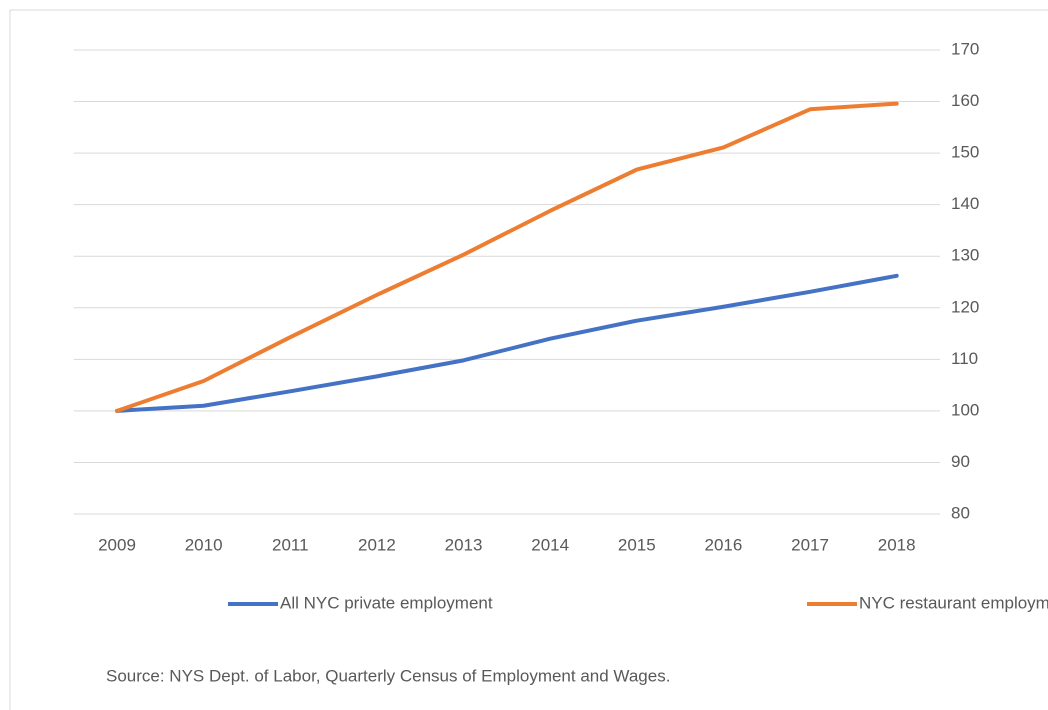 This screenshot has height=710, width=1048. Describe the element at coordinates (550, 544) in the screenshot. I see `x-tick-label: 2014` at that location.